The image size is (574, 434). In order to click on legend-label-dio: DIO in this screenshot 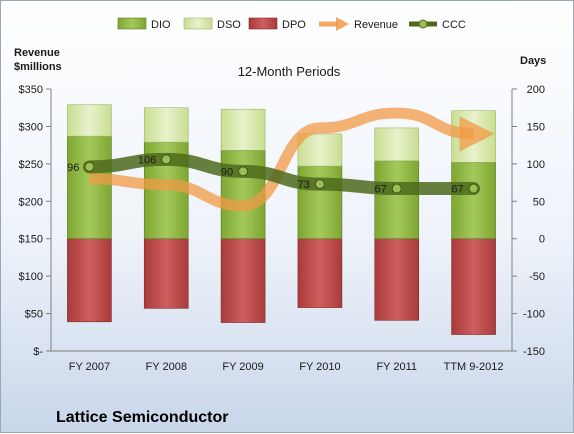, I will do `click(161, 25)`.